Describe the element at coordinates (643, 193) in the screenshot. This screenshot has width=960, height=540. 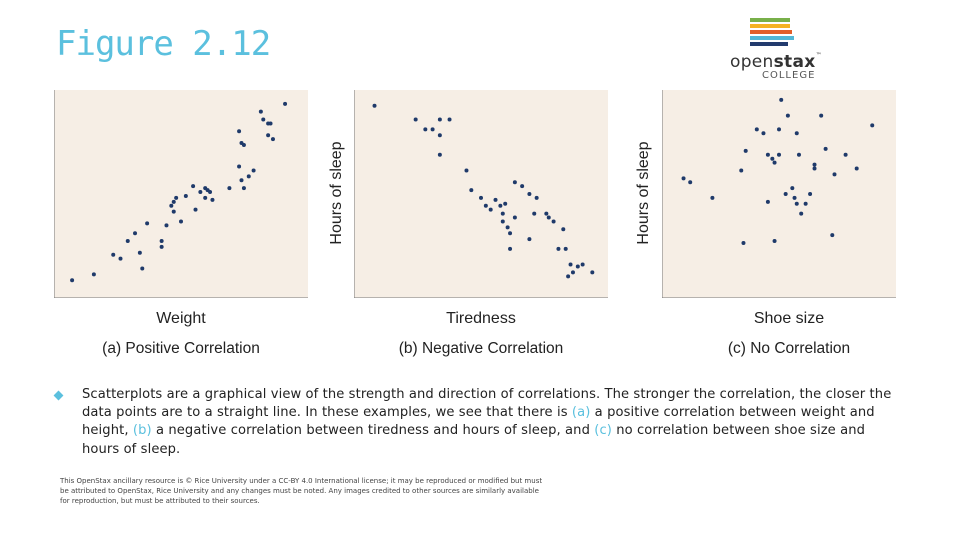
I see `y-axis-label-c: Hours of sleep` at that location.